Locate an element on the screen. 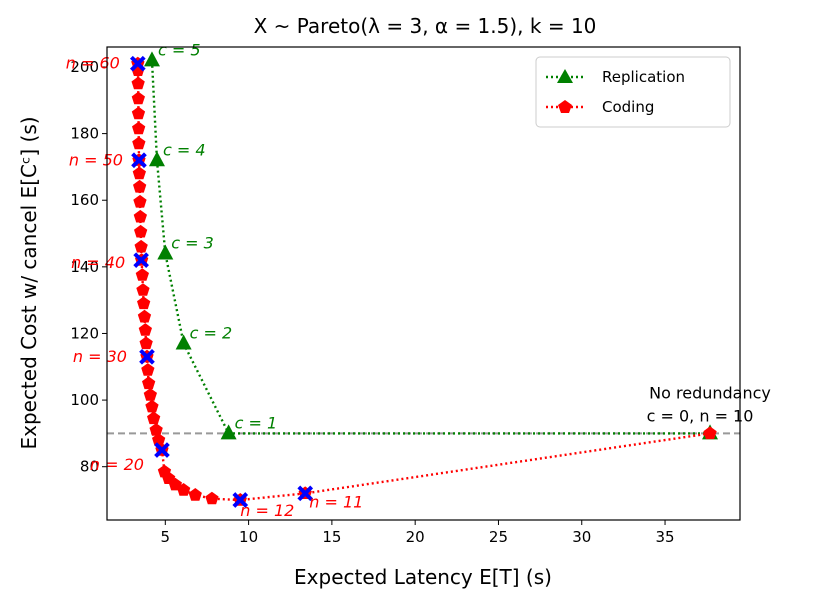  coding-label-2: n = 20 is located at coordinates (117, 464).